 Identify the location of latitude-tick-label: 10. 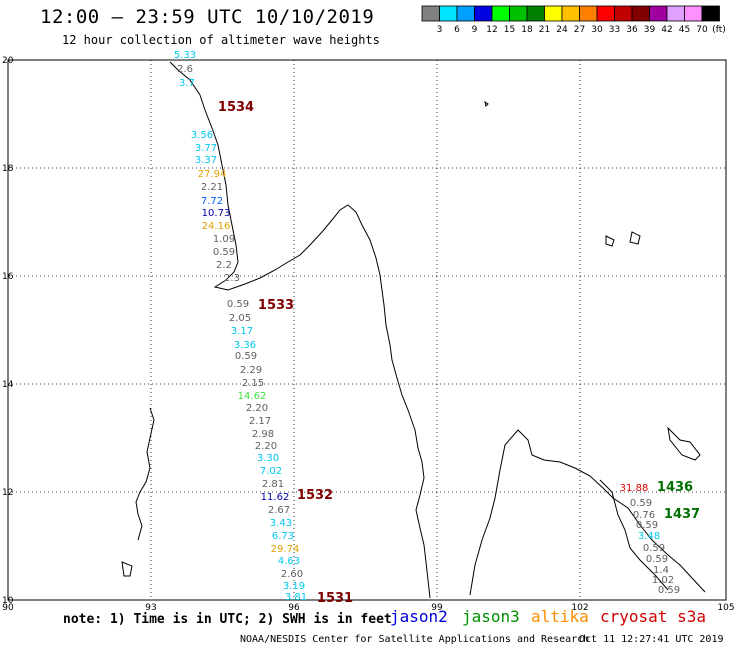
(8, 601).